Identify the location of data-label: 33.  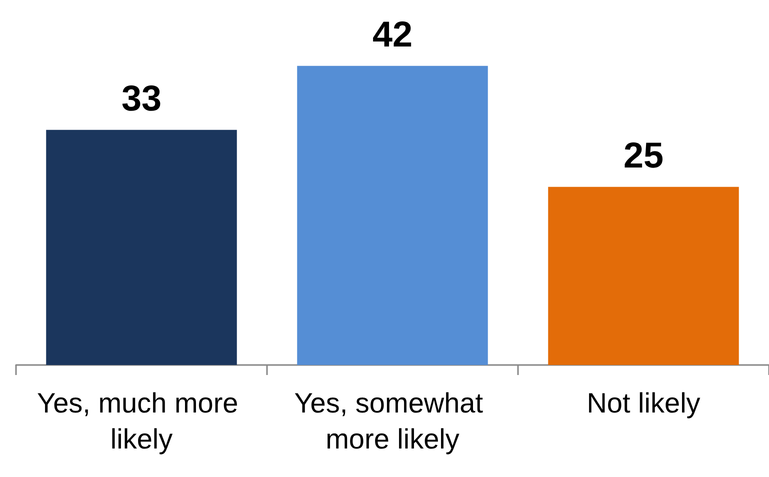
(141, 97).